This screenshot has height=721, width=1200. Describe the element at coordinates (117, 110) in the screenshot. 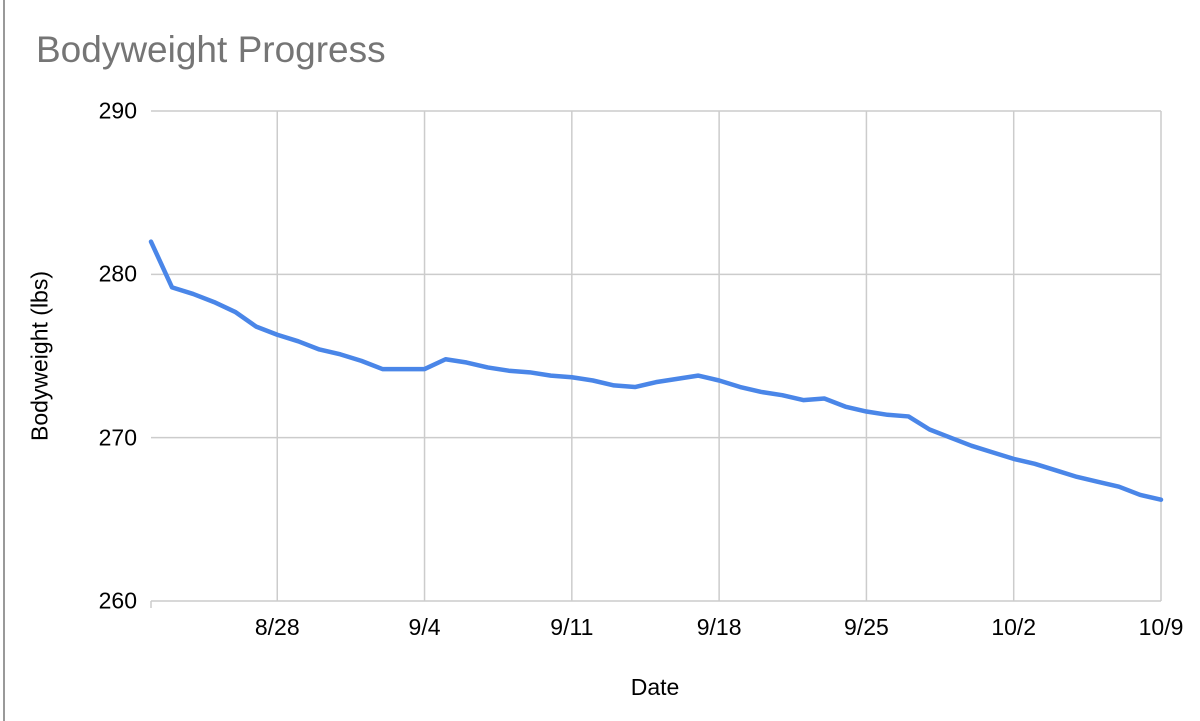

I see `y-axis-tick-label: 290` at that location.